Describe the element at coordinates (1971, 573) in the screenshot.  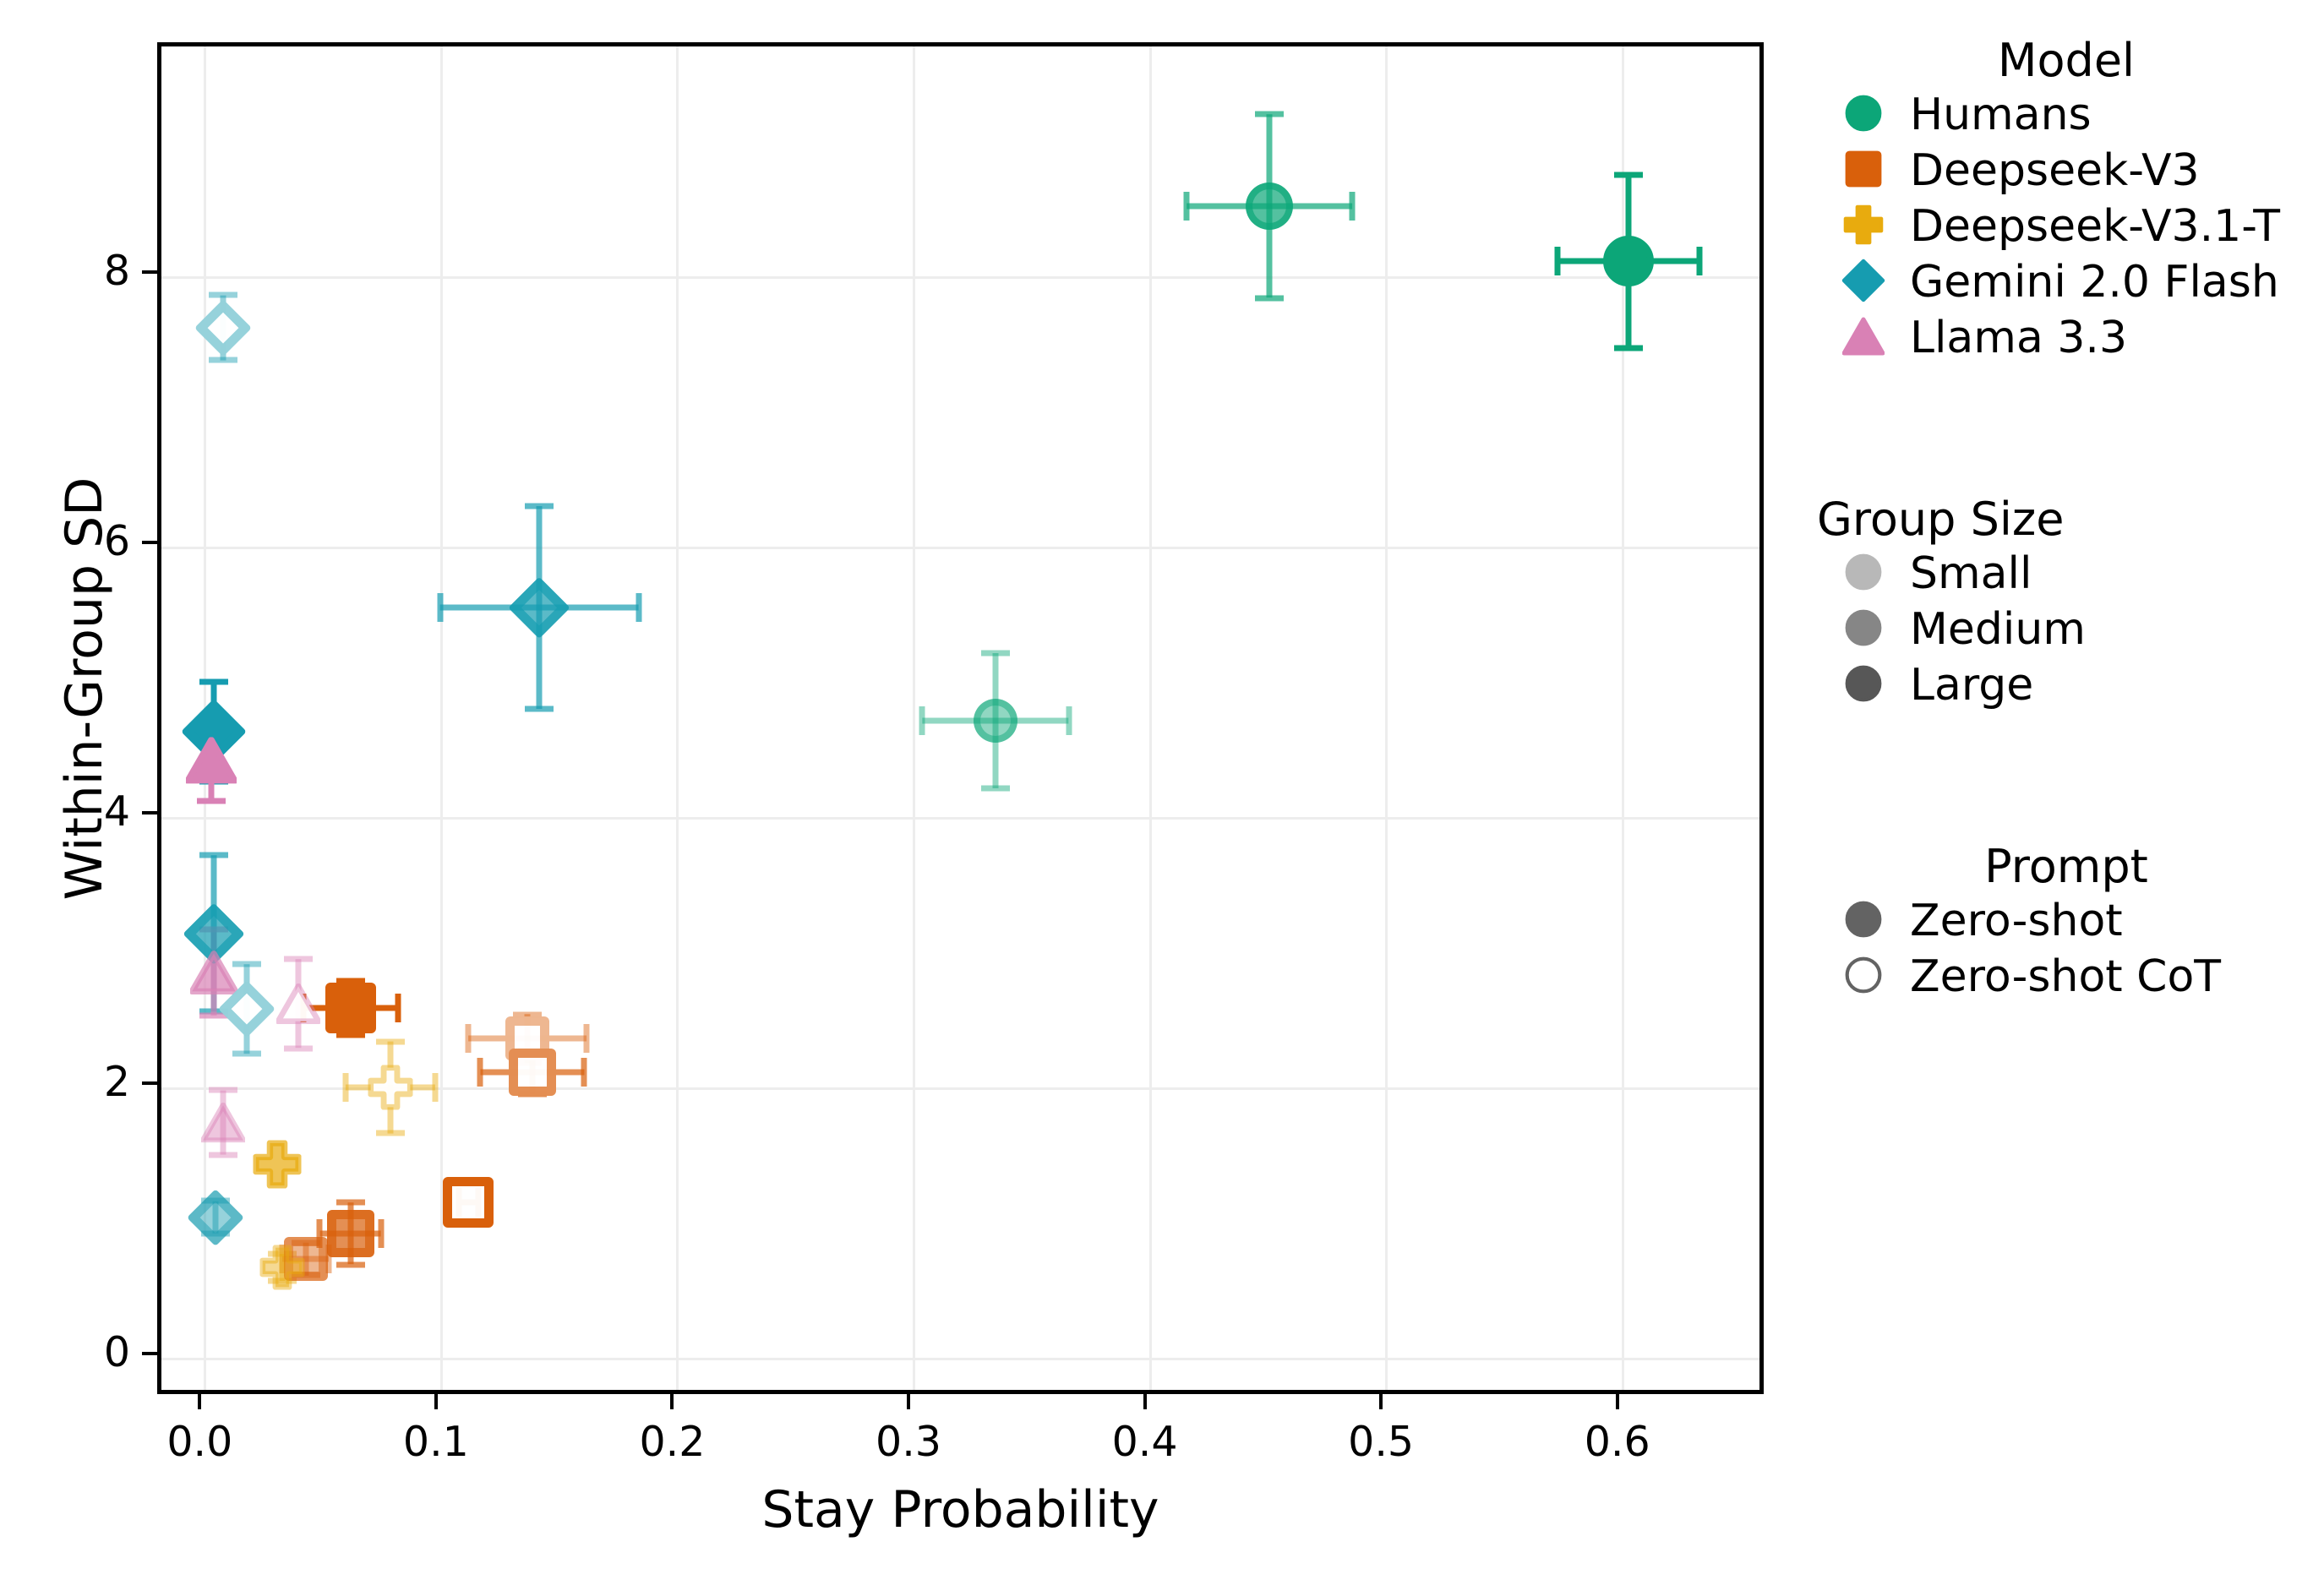
I see `legend-group-size-label: Small` at that location.